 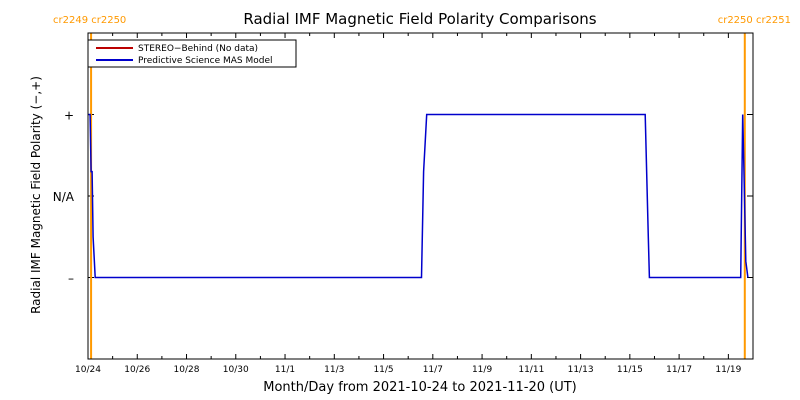 I want to click on x-tick-label: 11/9, so click(x=482, y=370).